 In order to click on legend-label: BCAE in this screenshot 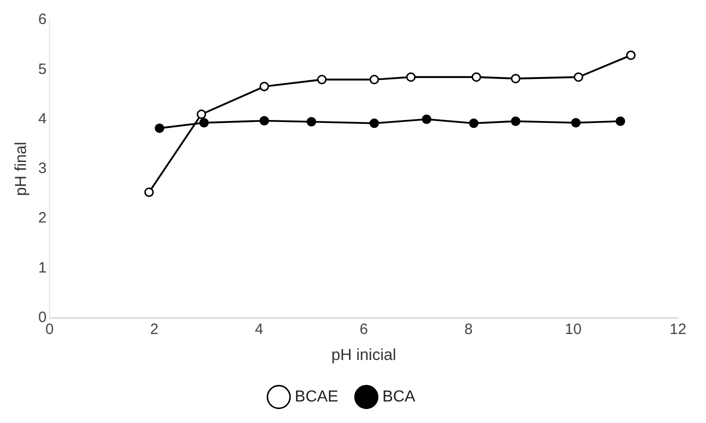, I will do `click(316, 397)`.